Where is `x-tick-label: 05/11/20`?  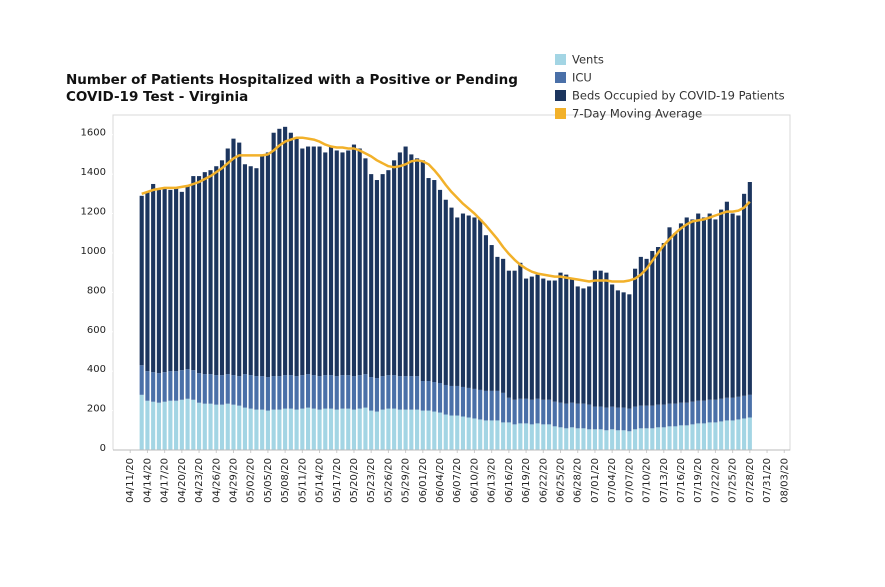
x-tick-label: 05/11/20 is located at coordinates (302, 480).